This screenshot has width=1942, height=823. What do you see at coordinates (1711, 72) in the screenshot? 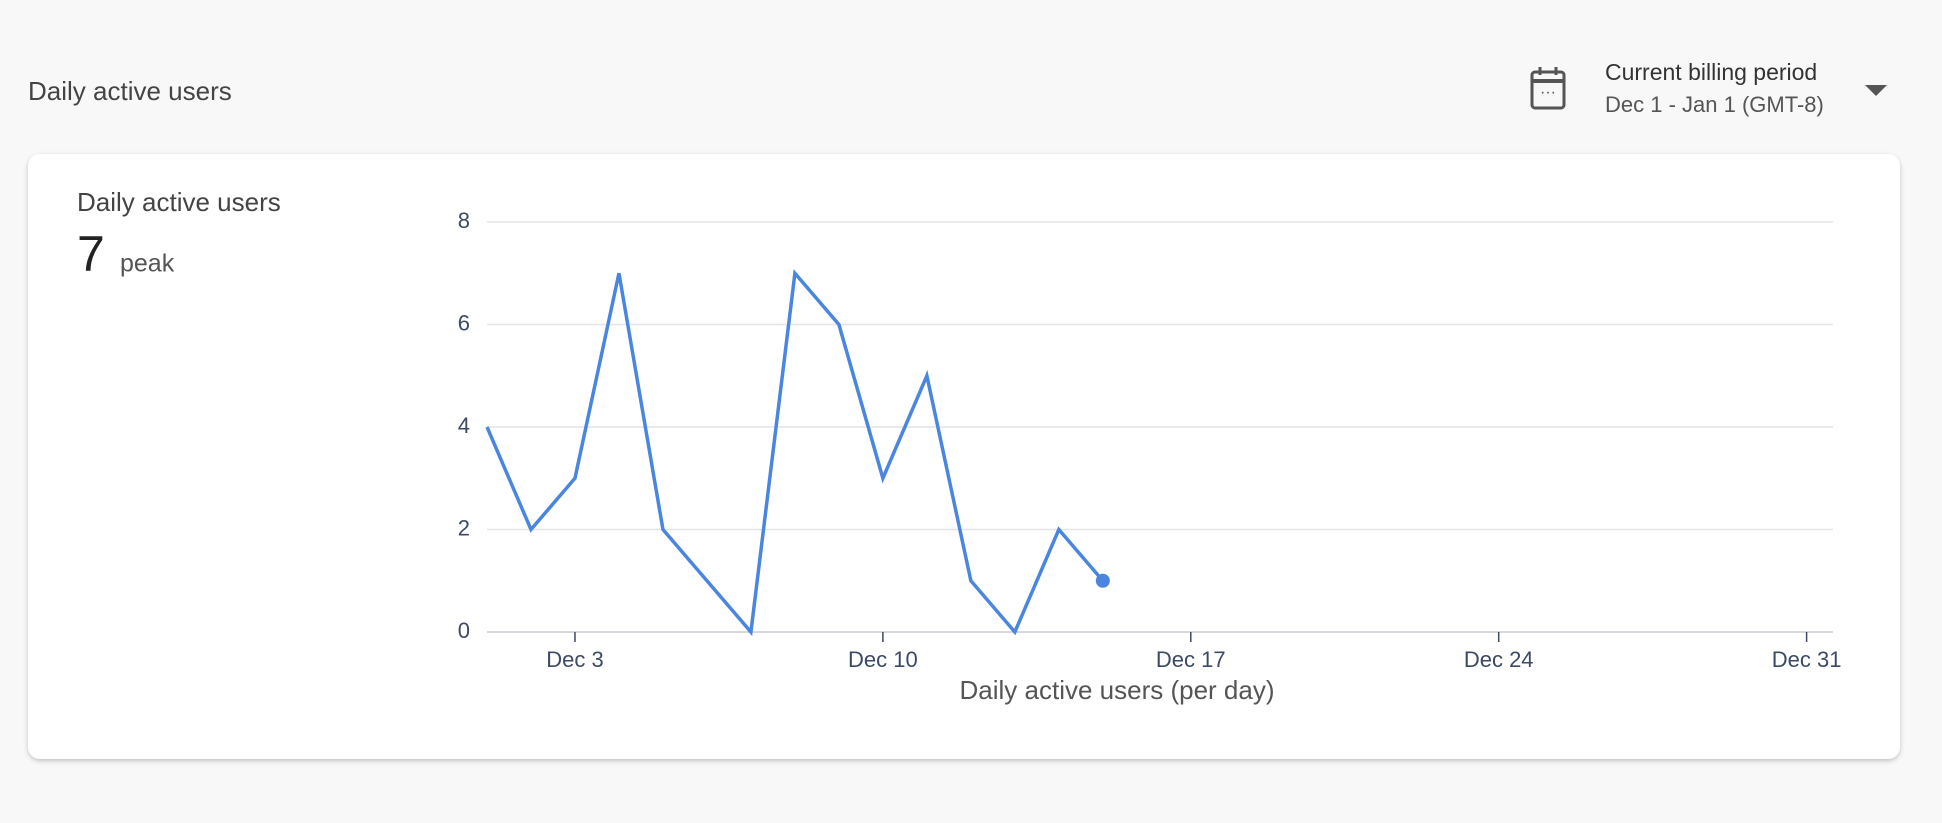
I see `period-label: Current billing period` at bounding box center [1711, 72].